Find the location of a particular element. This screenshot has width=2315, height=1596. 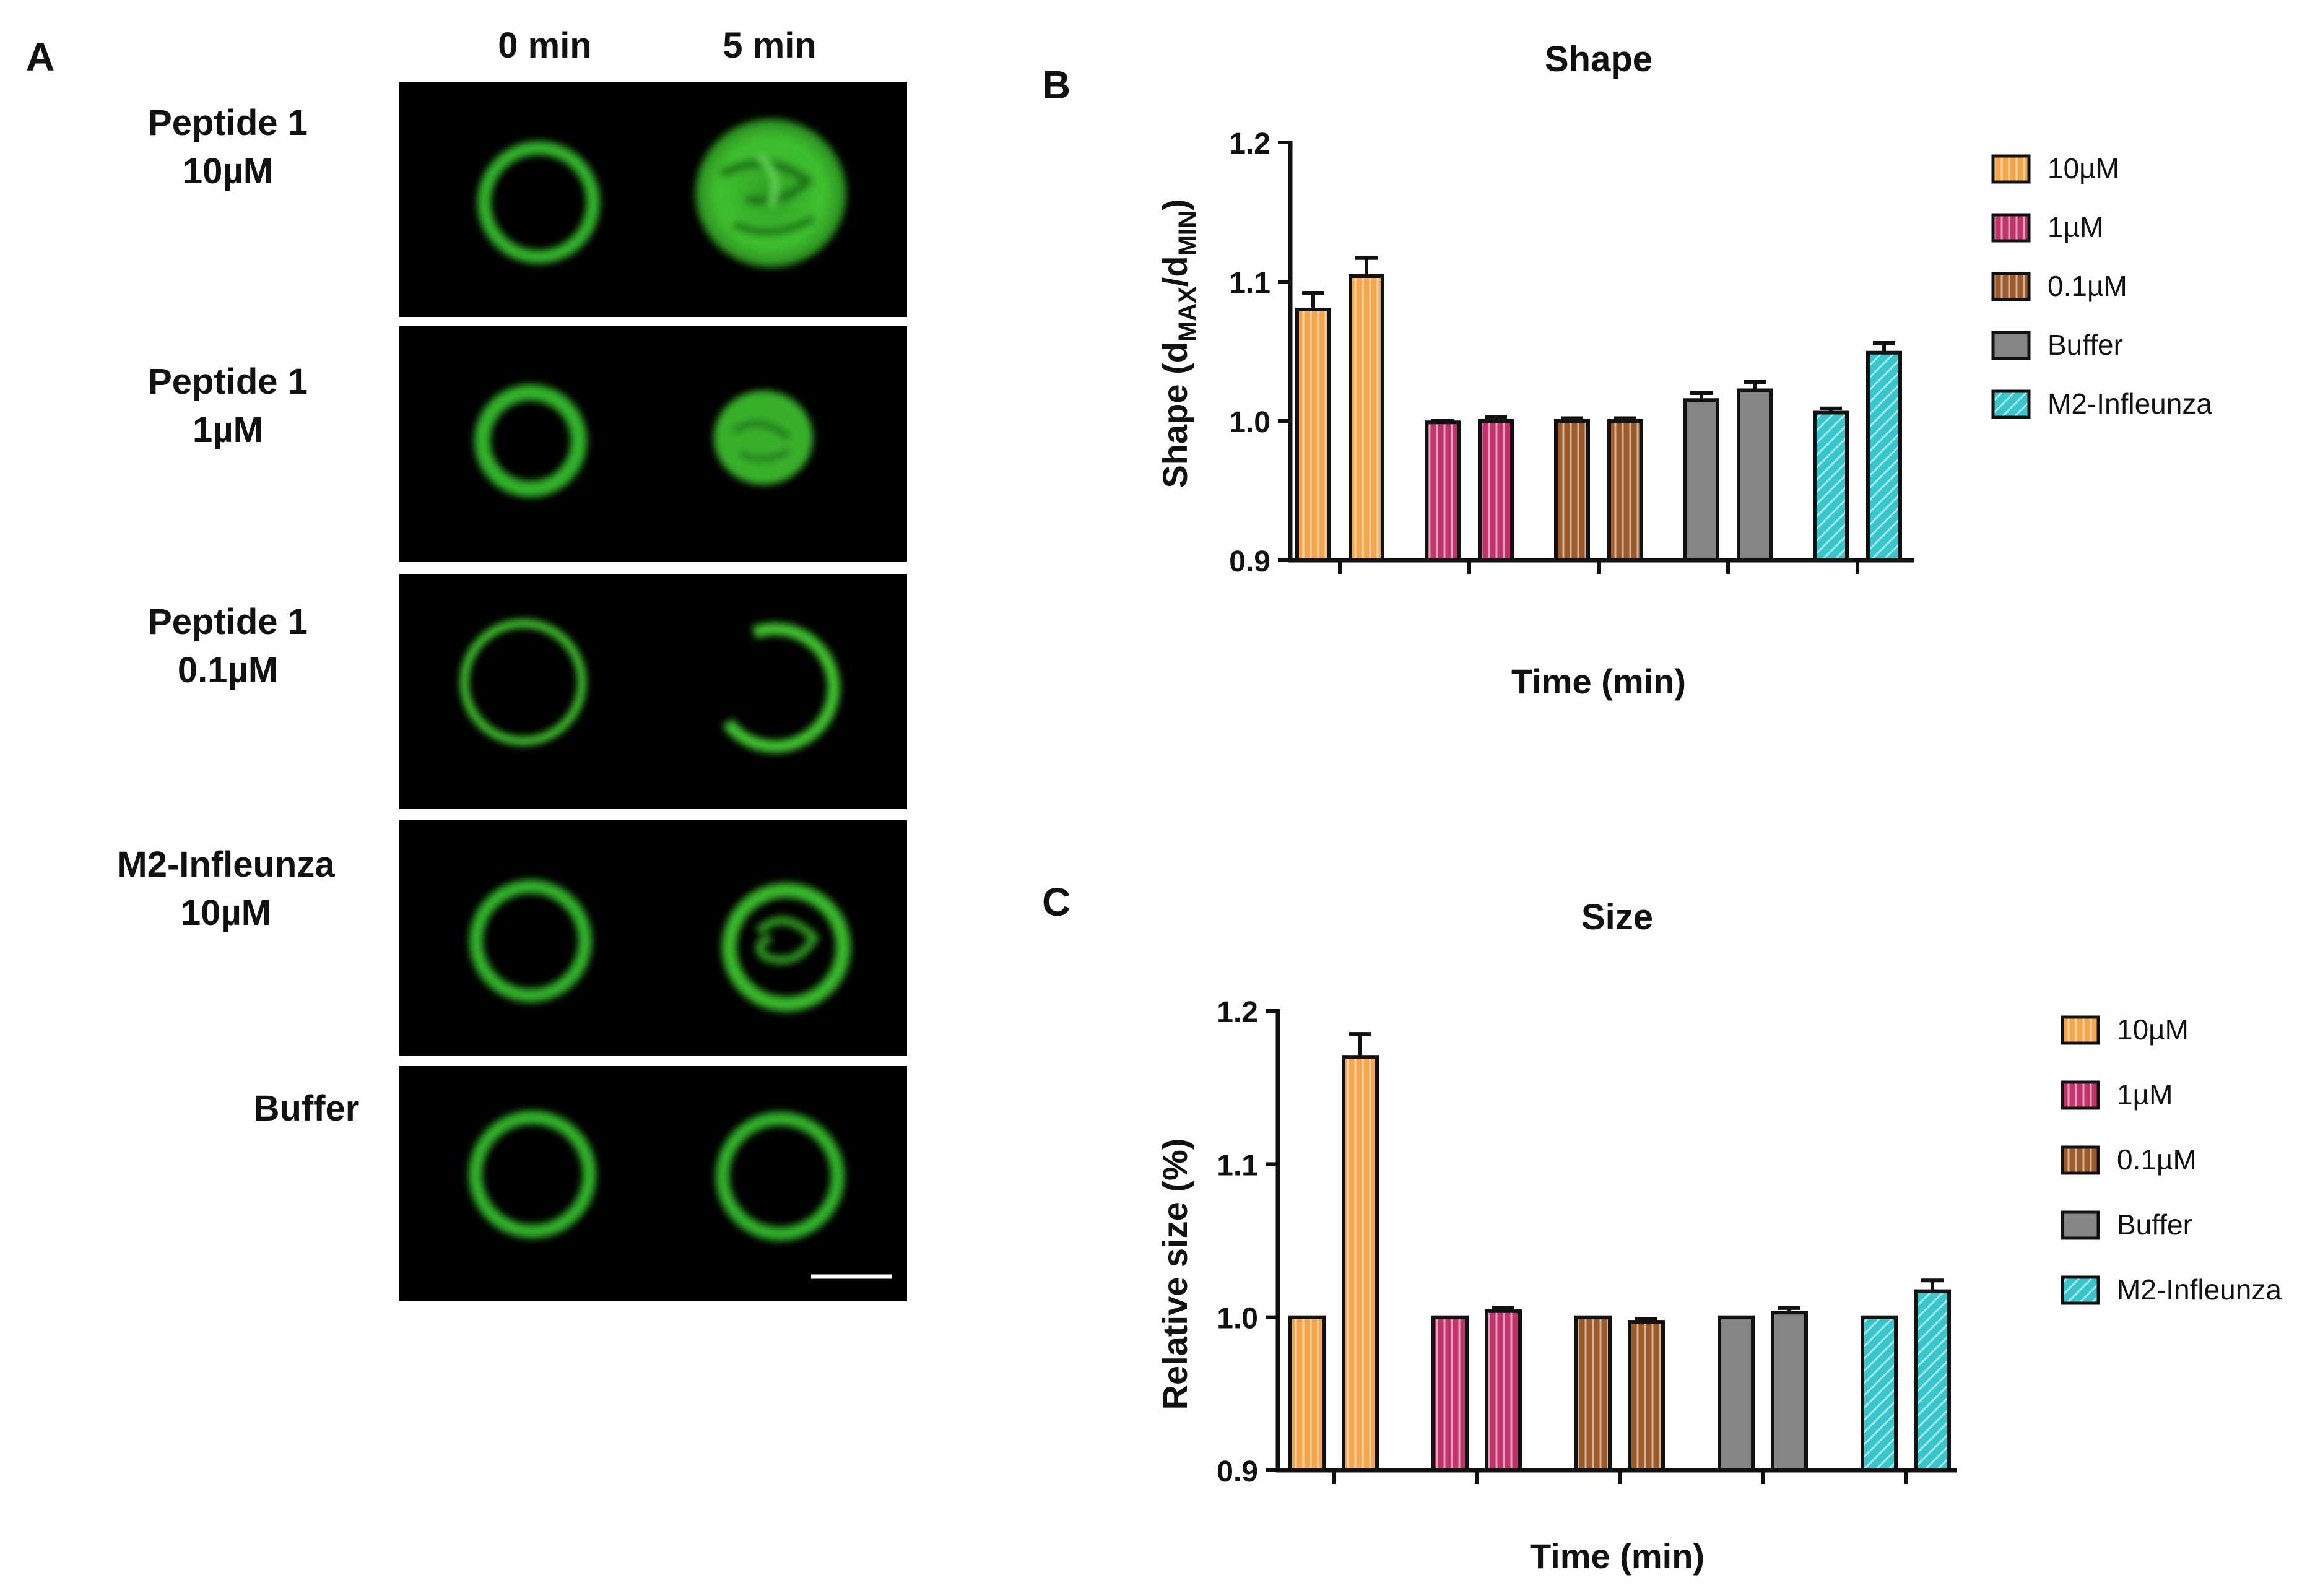

row-label-peptide1-0.1uM: Peptide 1 0.1µM is located at coordinates (227, 646).